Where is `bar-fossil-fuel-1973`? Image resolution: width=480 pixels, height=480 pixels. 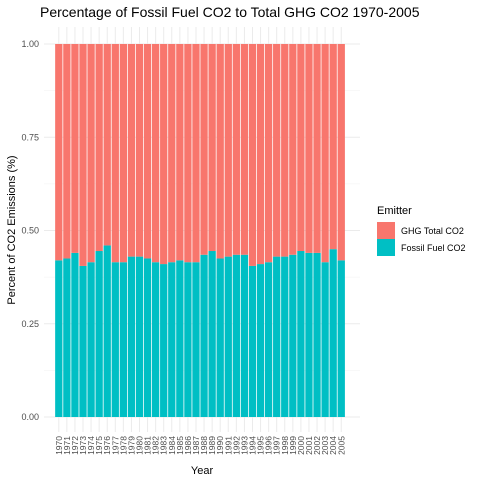 bar-fossil-fuel-1973 is located at coordinates (83, 341).